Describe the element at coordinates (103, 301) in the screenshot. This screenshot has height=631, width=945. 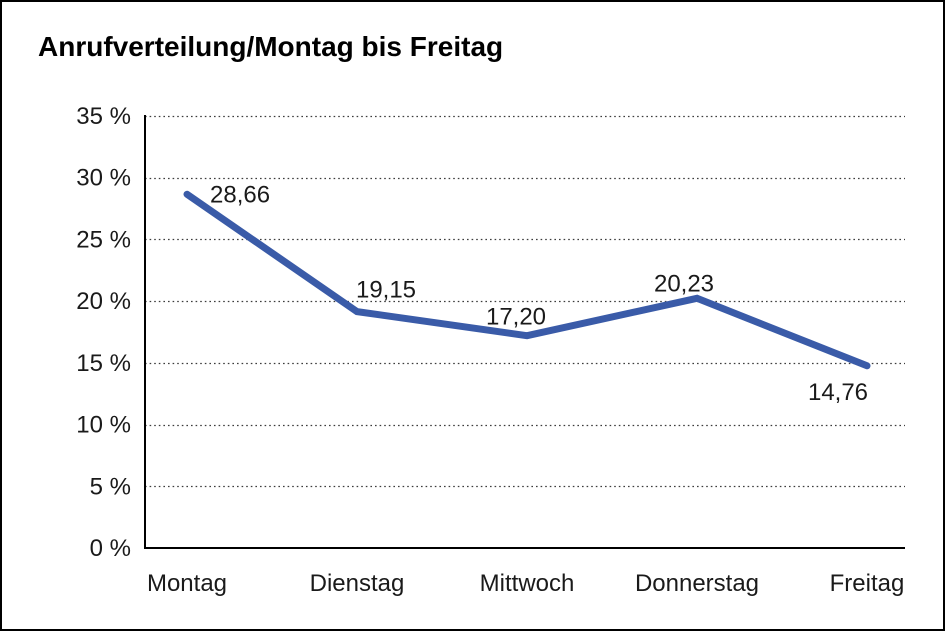
I see `y-tick-label: 20 %` at that location.